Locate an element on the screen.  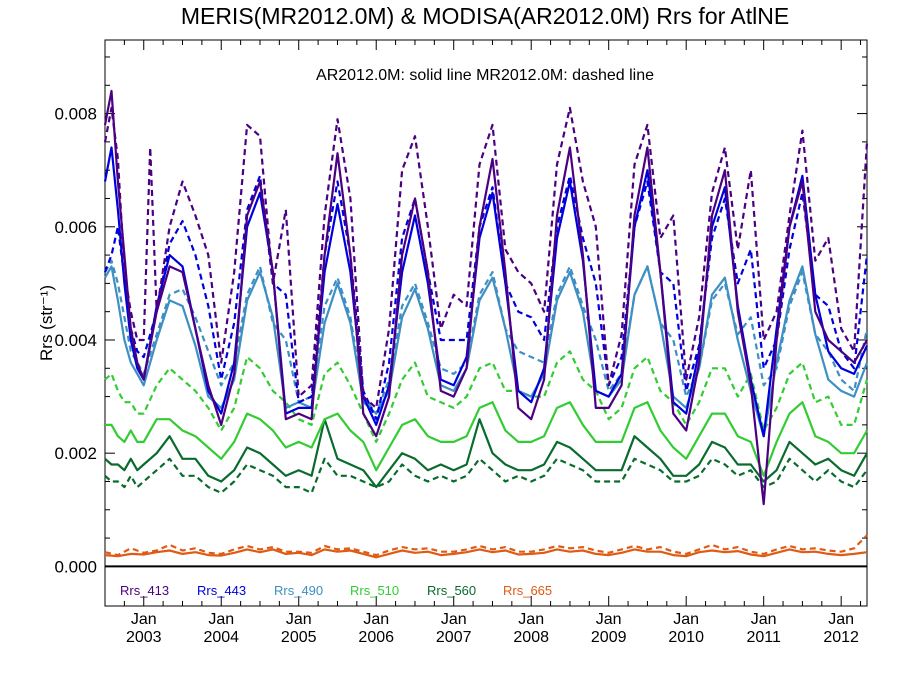
y-tick-label: 0.008 is located at coordinates (75, 114).